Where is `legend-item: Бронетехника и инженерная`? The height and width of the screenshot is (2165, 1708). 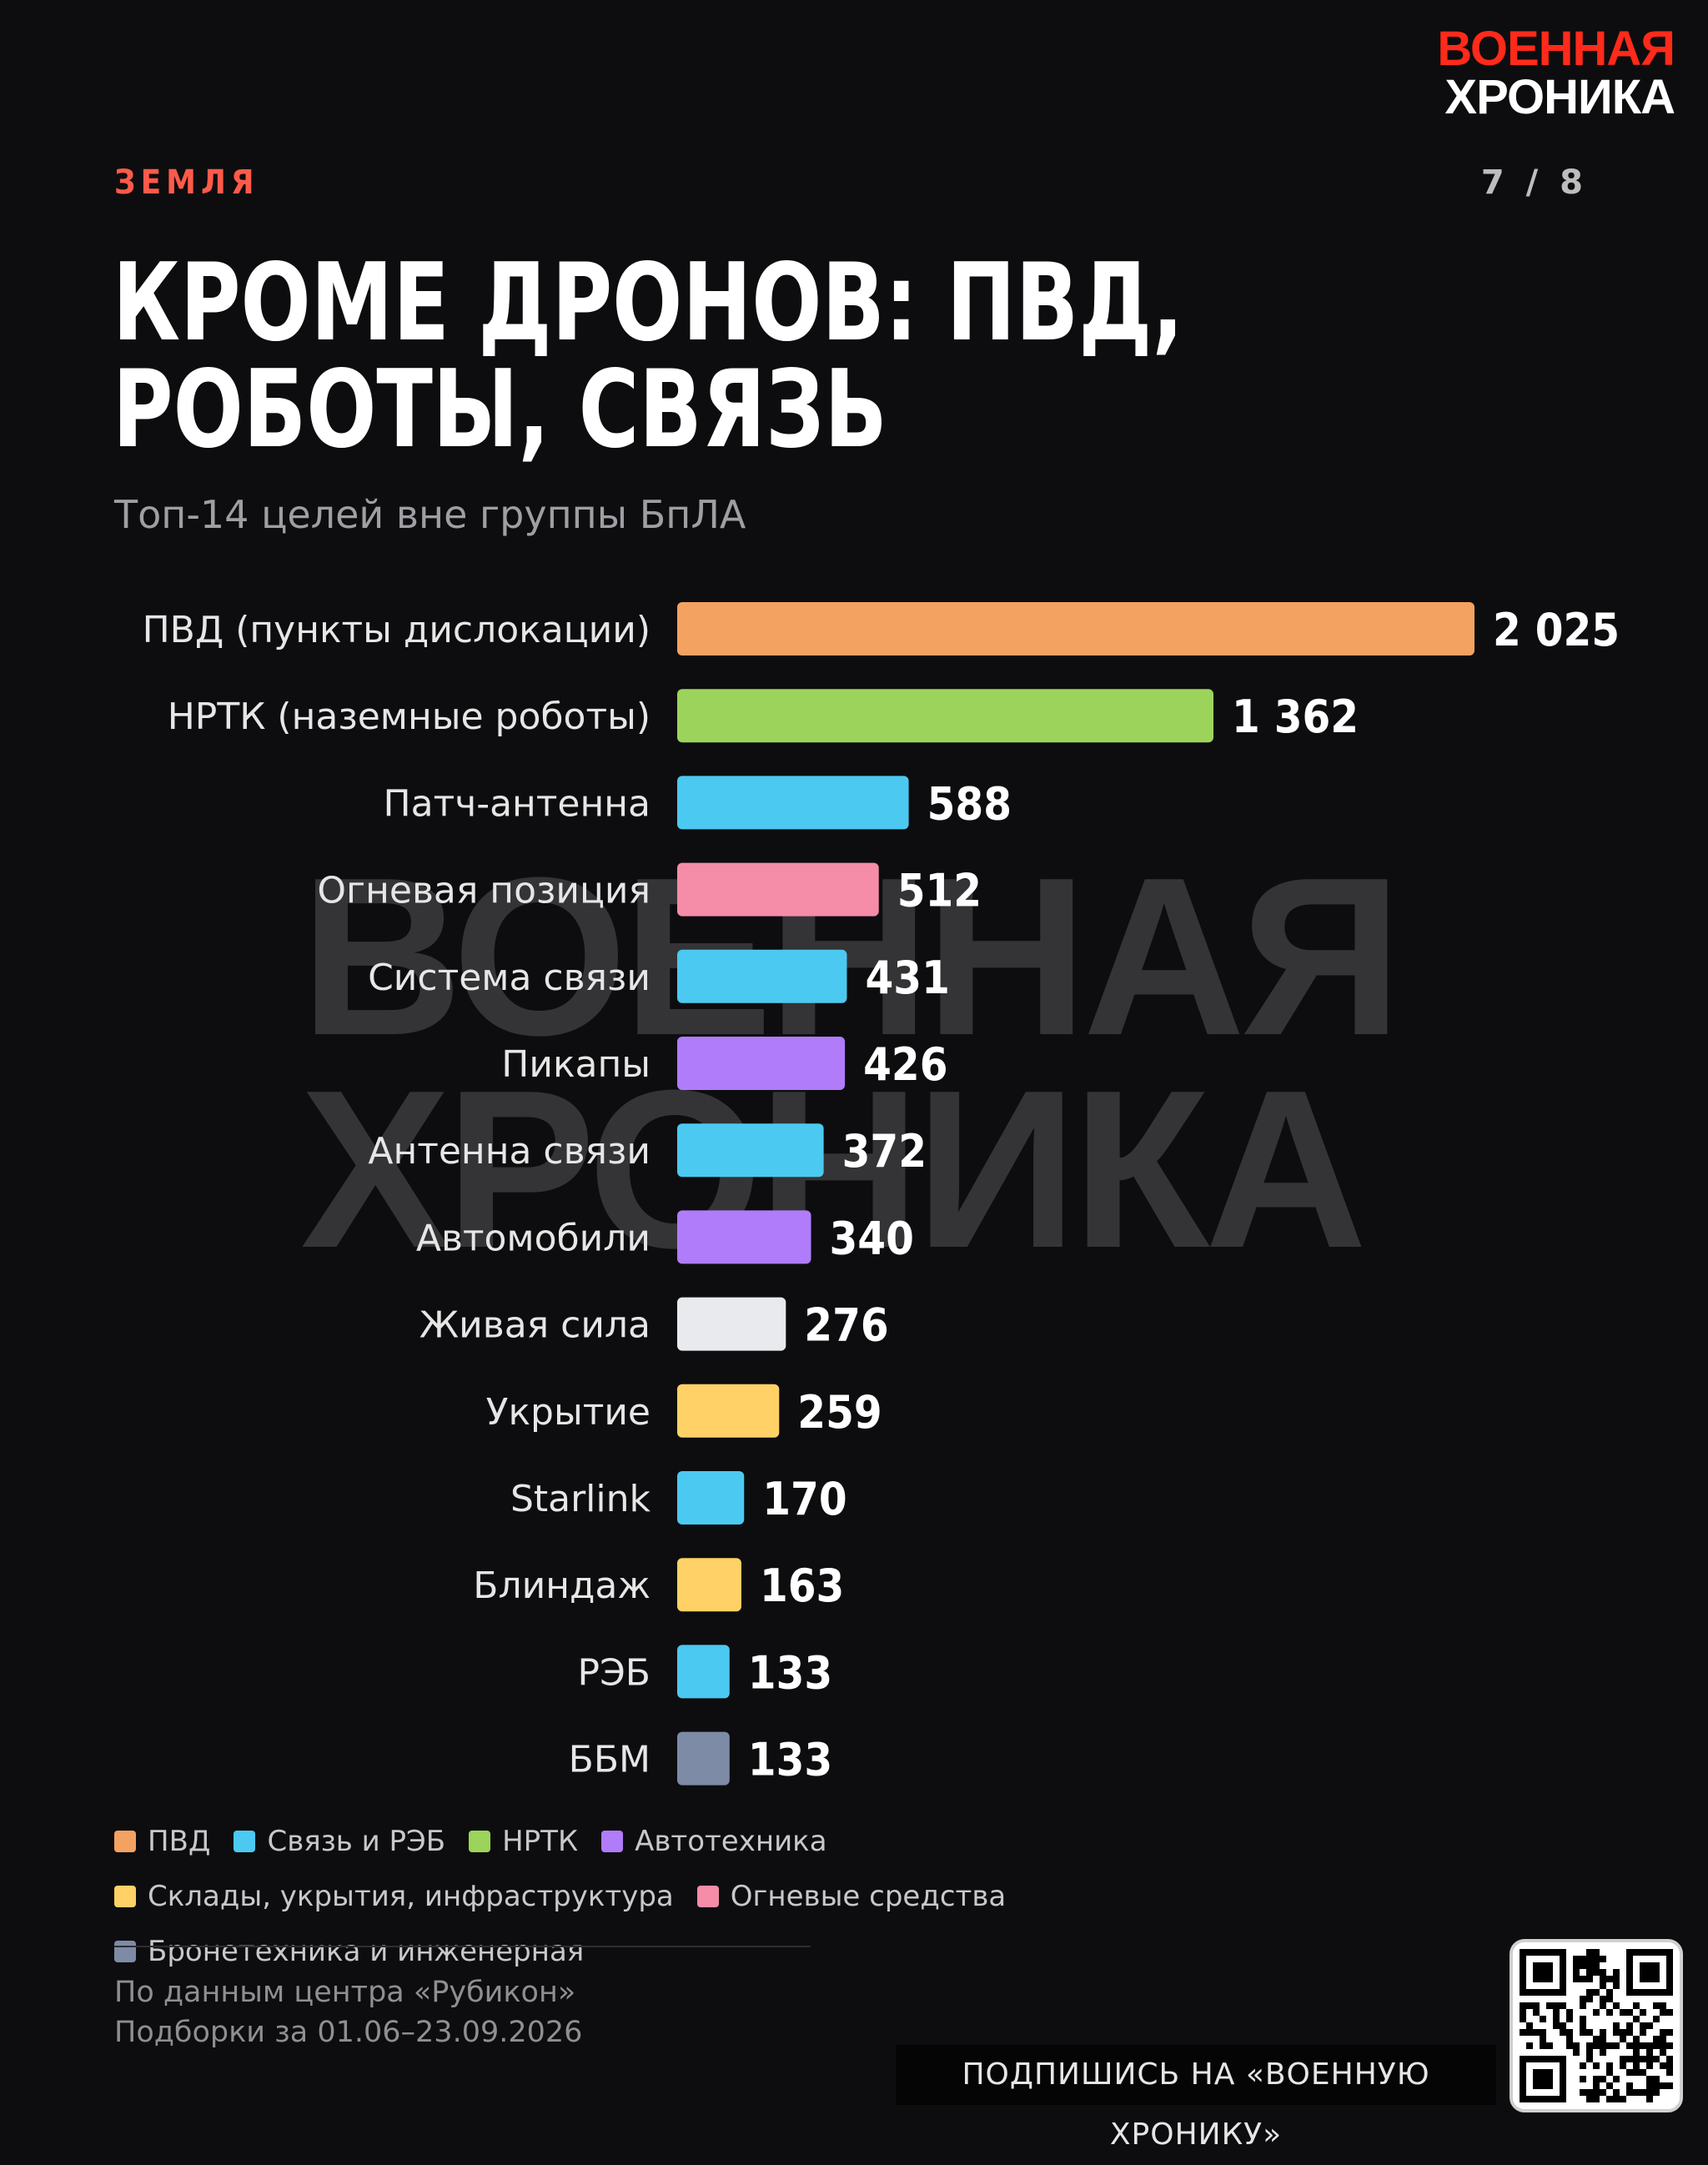
legend-item: Бронетехника и инженерная is located at coordinates (349, 1951).